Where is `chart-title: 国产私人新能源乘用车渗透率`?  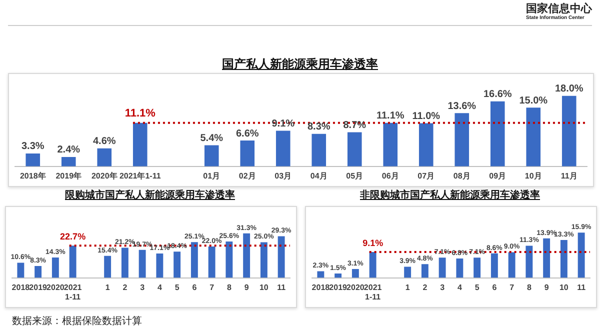
chart-title: 国产私人新能源乘用车渗透率 is located at coordinates (300, 64).